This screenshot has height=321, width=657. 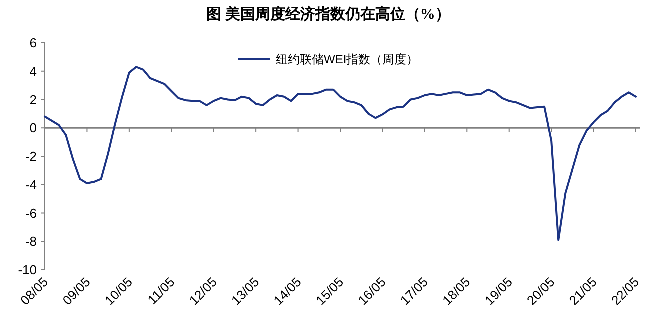 I want to click on y-tick-label: 0, so click(x=33, y=128).